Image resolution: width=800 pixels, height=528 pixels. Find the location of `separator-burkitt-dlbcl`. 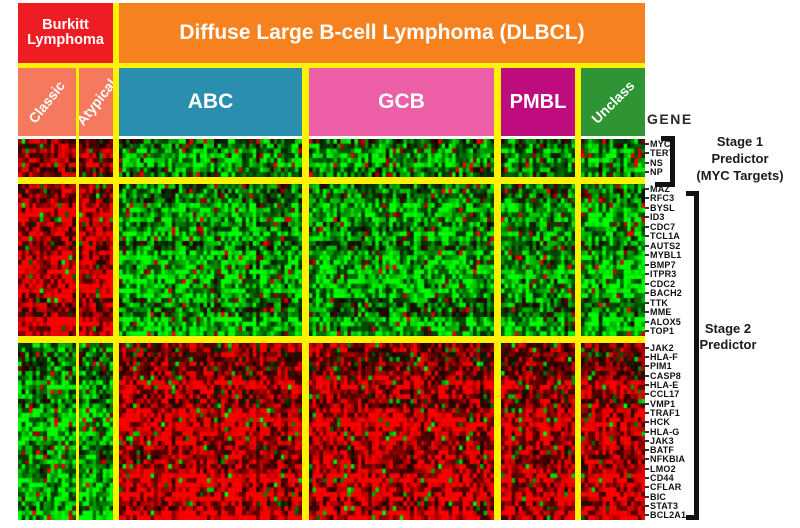

separator-burkitt-dlbcl is located at coordinates (116, 261).